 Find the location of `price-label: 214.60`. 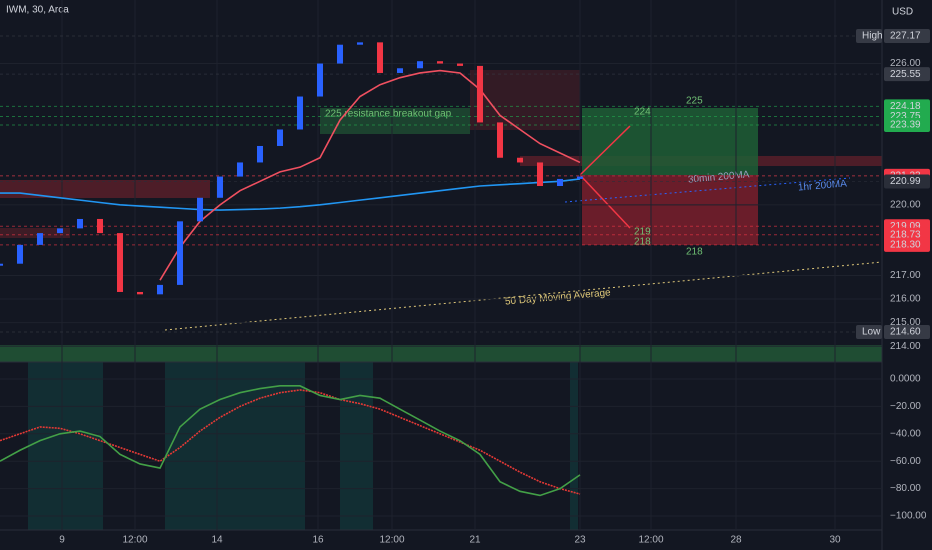

price-label: 214.60 is located at coordinates (905, 332).